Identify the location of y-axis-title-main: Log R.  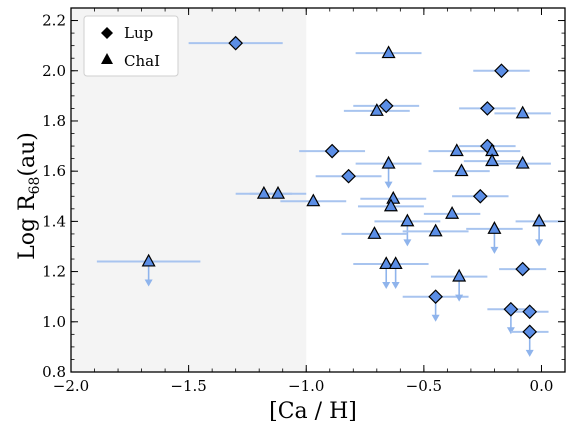
(27, 226).